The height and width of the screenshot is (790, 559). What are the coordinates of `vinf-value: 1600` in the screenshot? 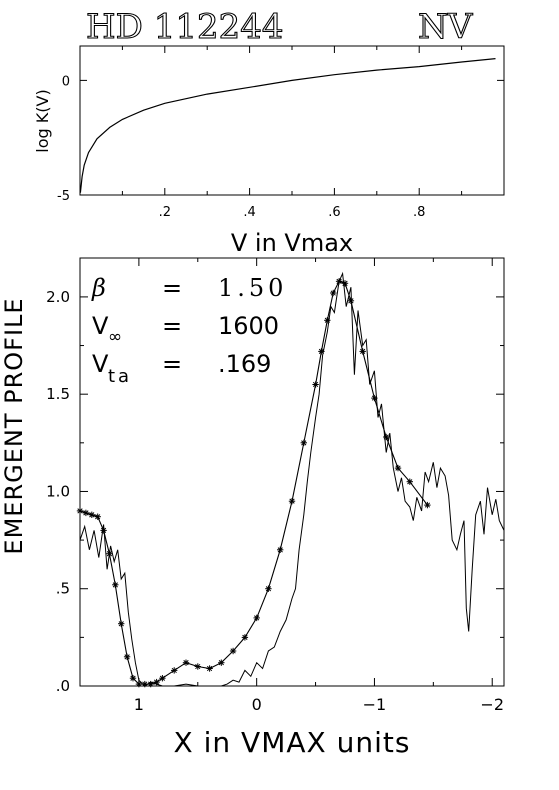 It's located at (248, 326).